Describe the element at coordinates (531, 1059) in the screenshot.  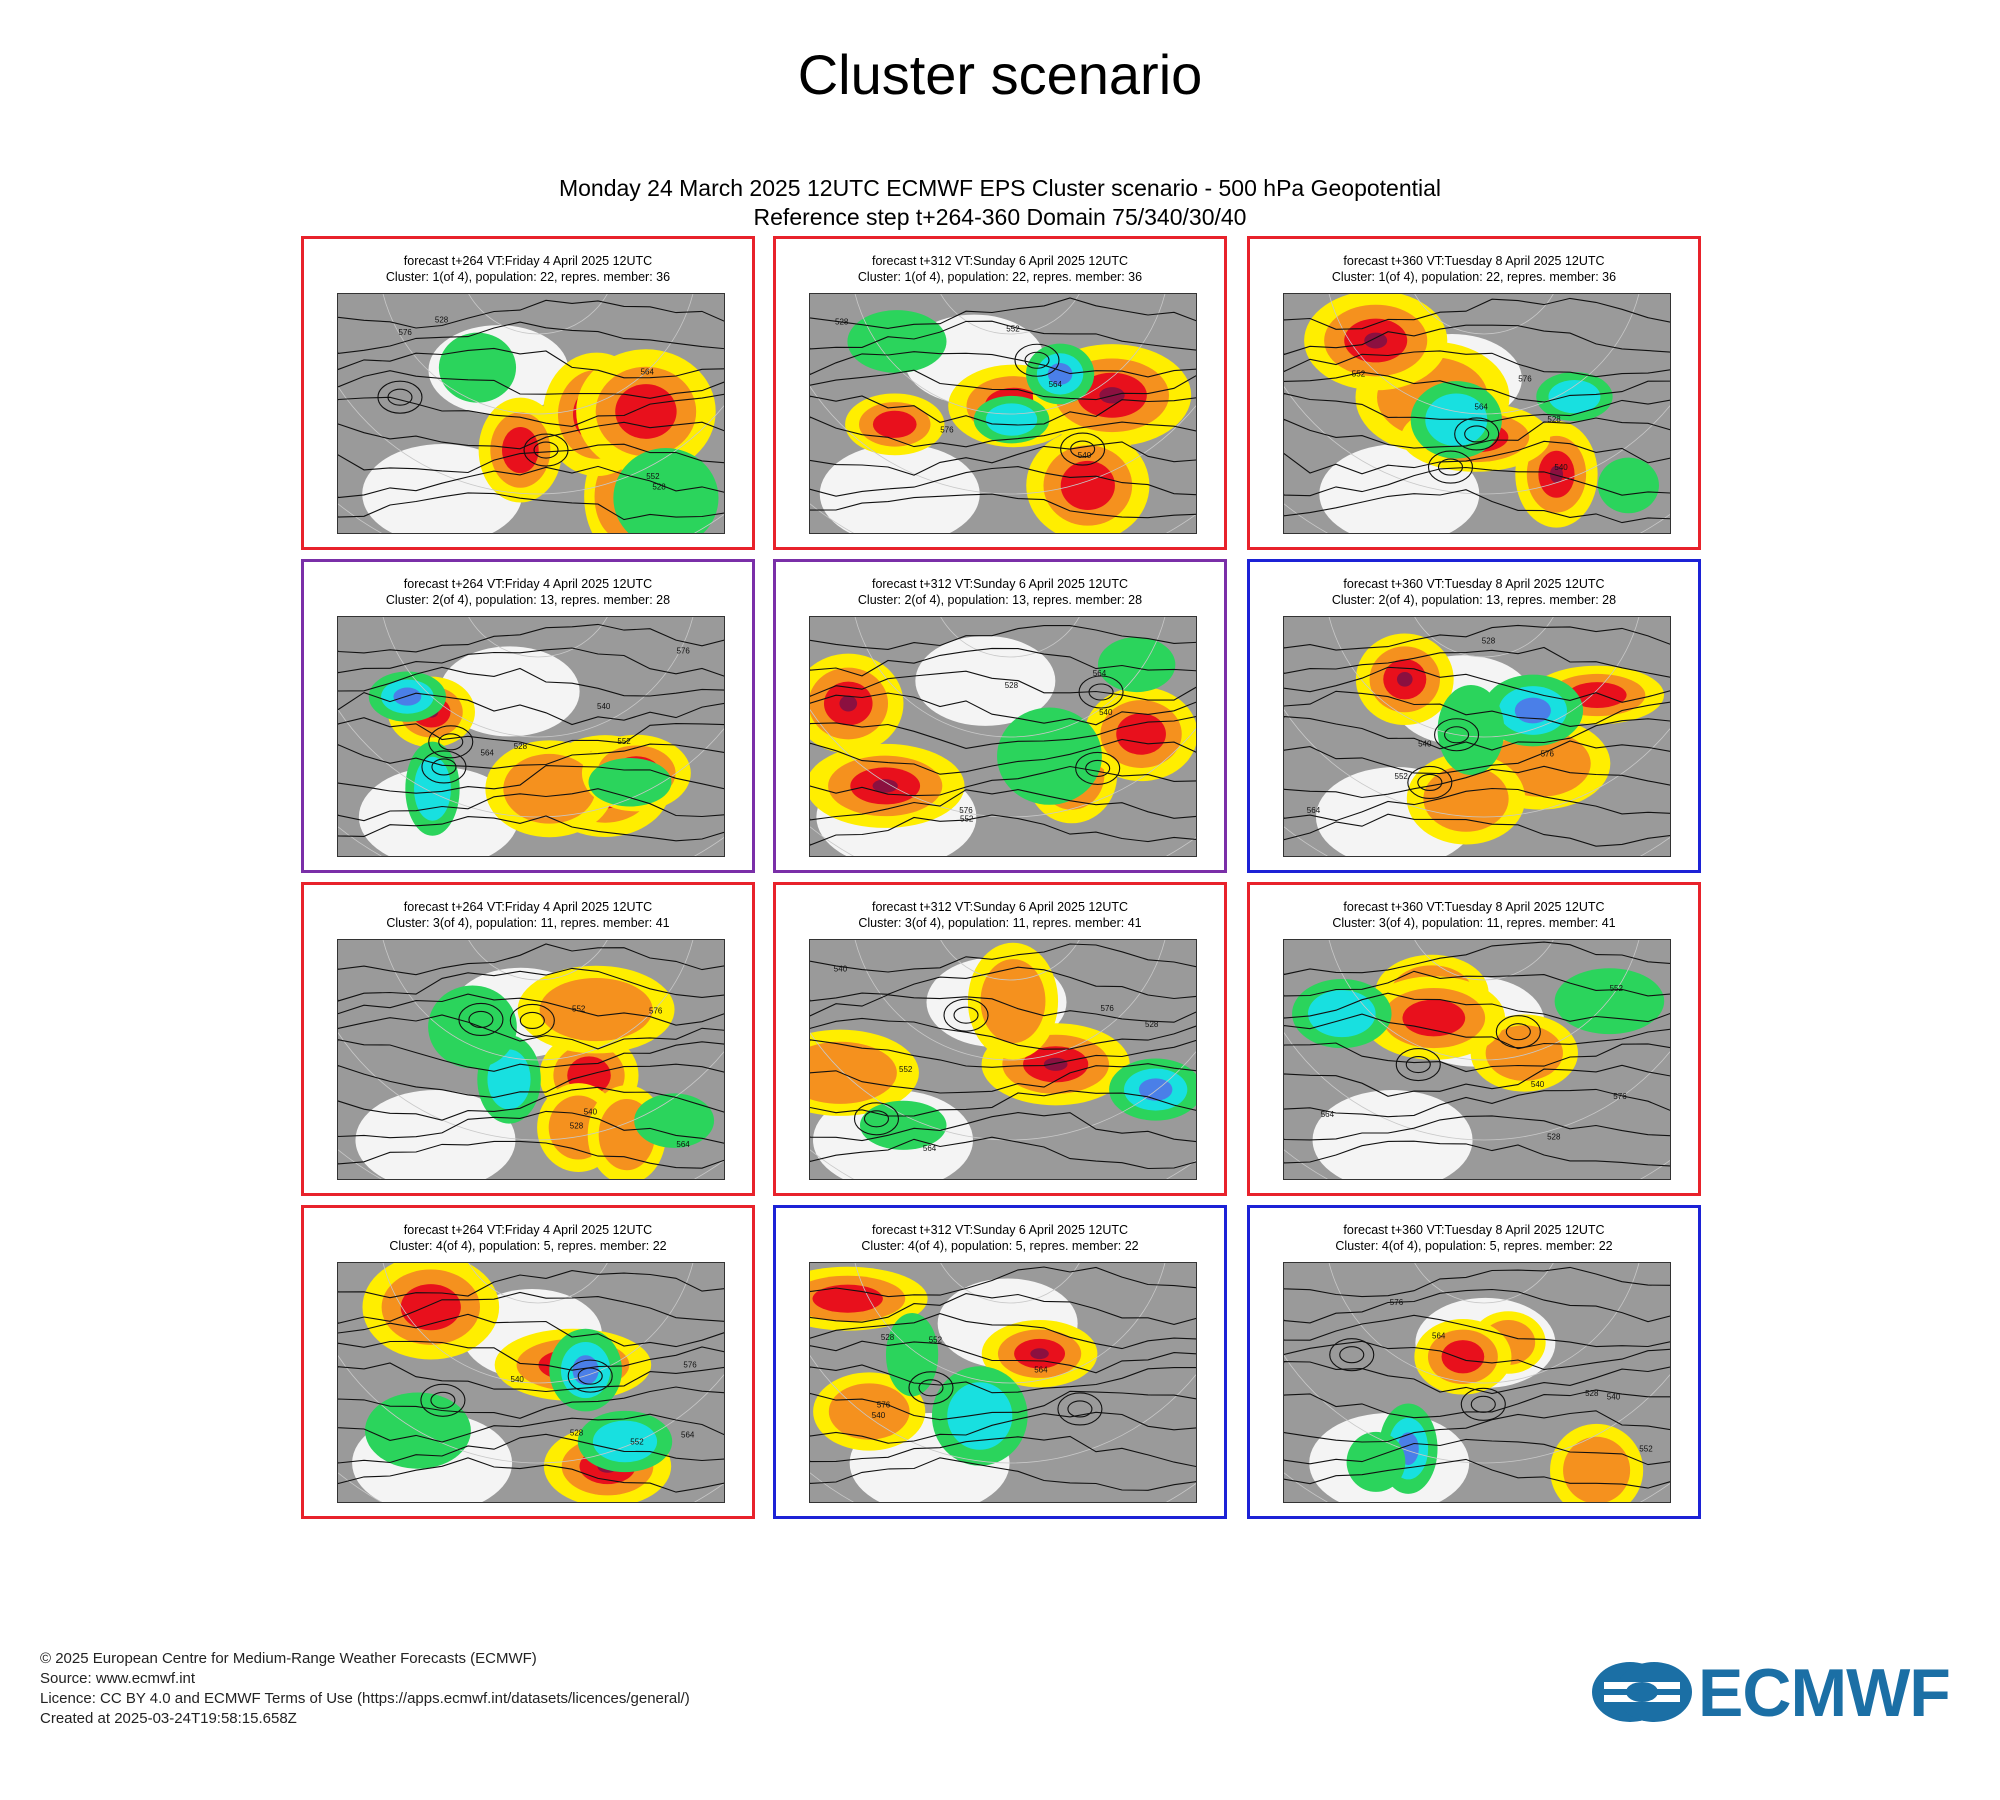
I see `geopotential-map: 576 552 528 540 564` at that location.